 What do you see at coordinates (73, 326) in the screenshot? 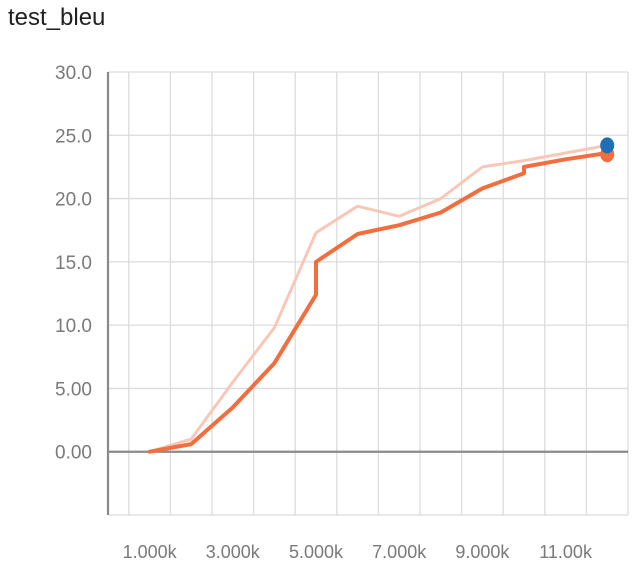
I see `y-tick-label: 10.0` at bounding box center [73, 326].